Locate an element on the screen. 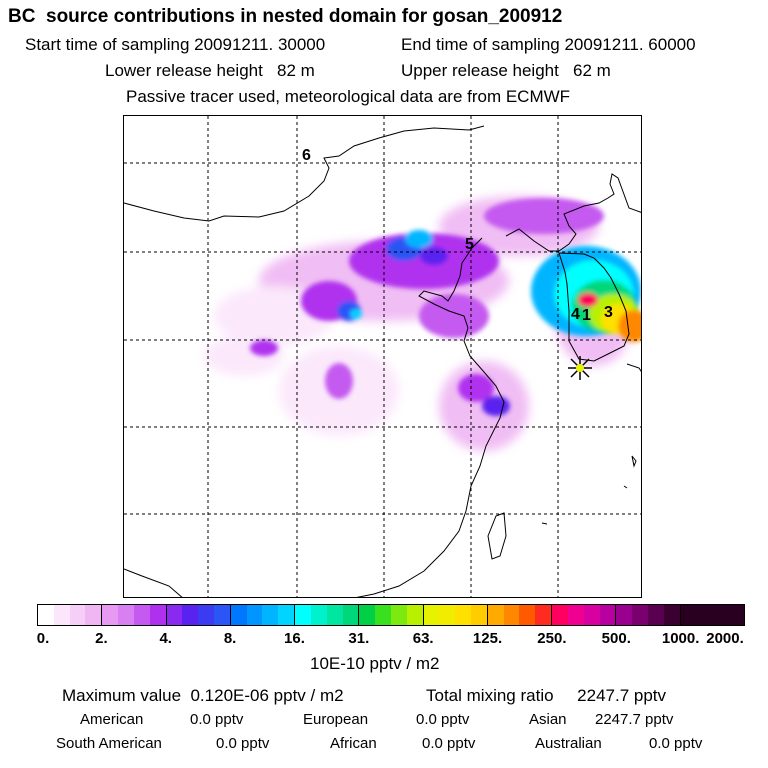 The image size is (768, 768). colorbar-tick-label: 4. is located at coordinates (165, 638).